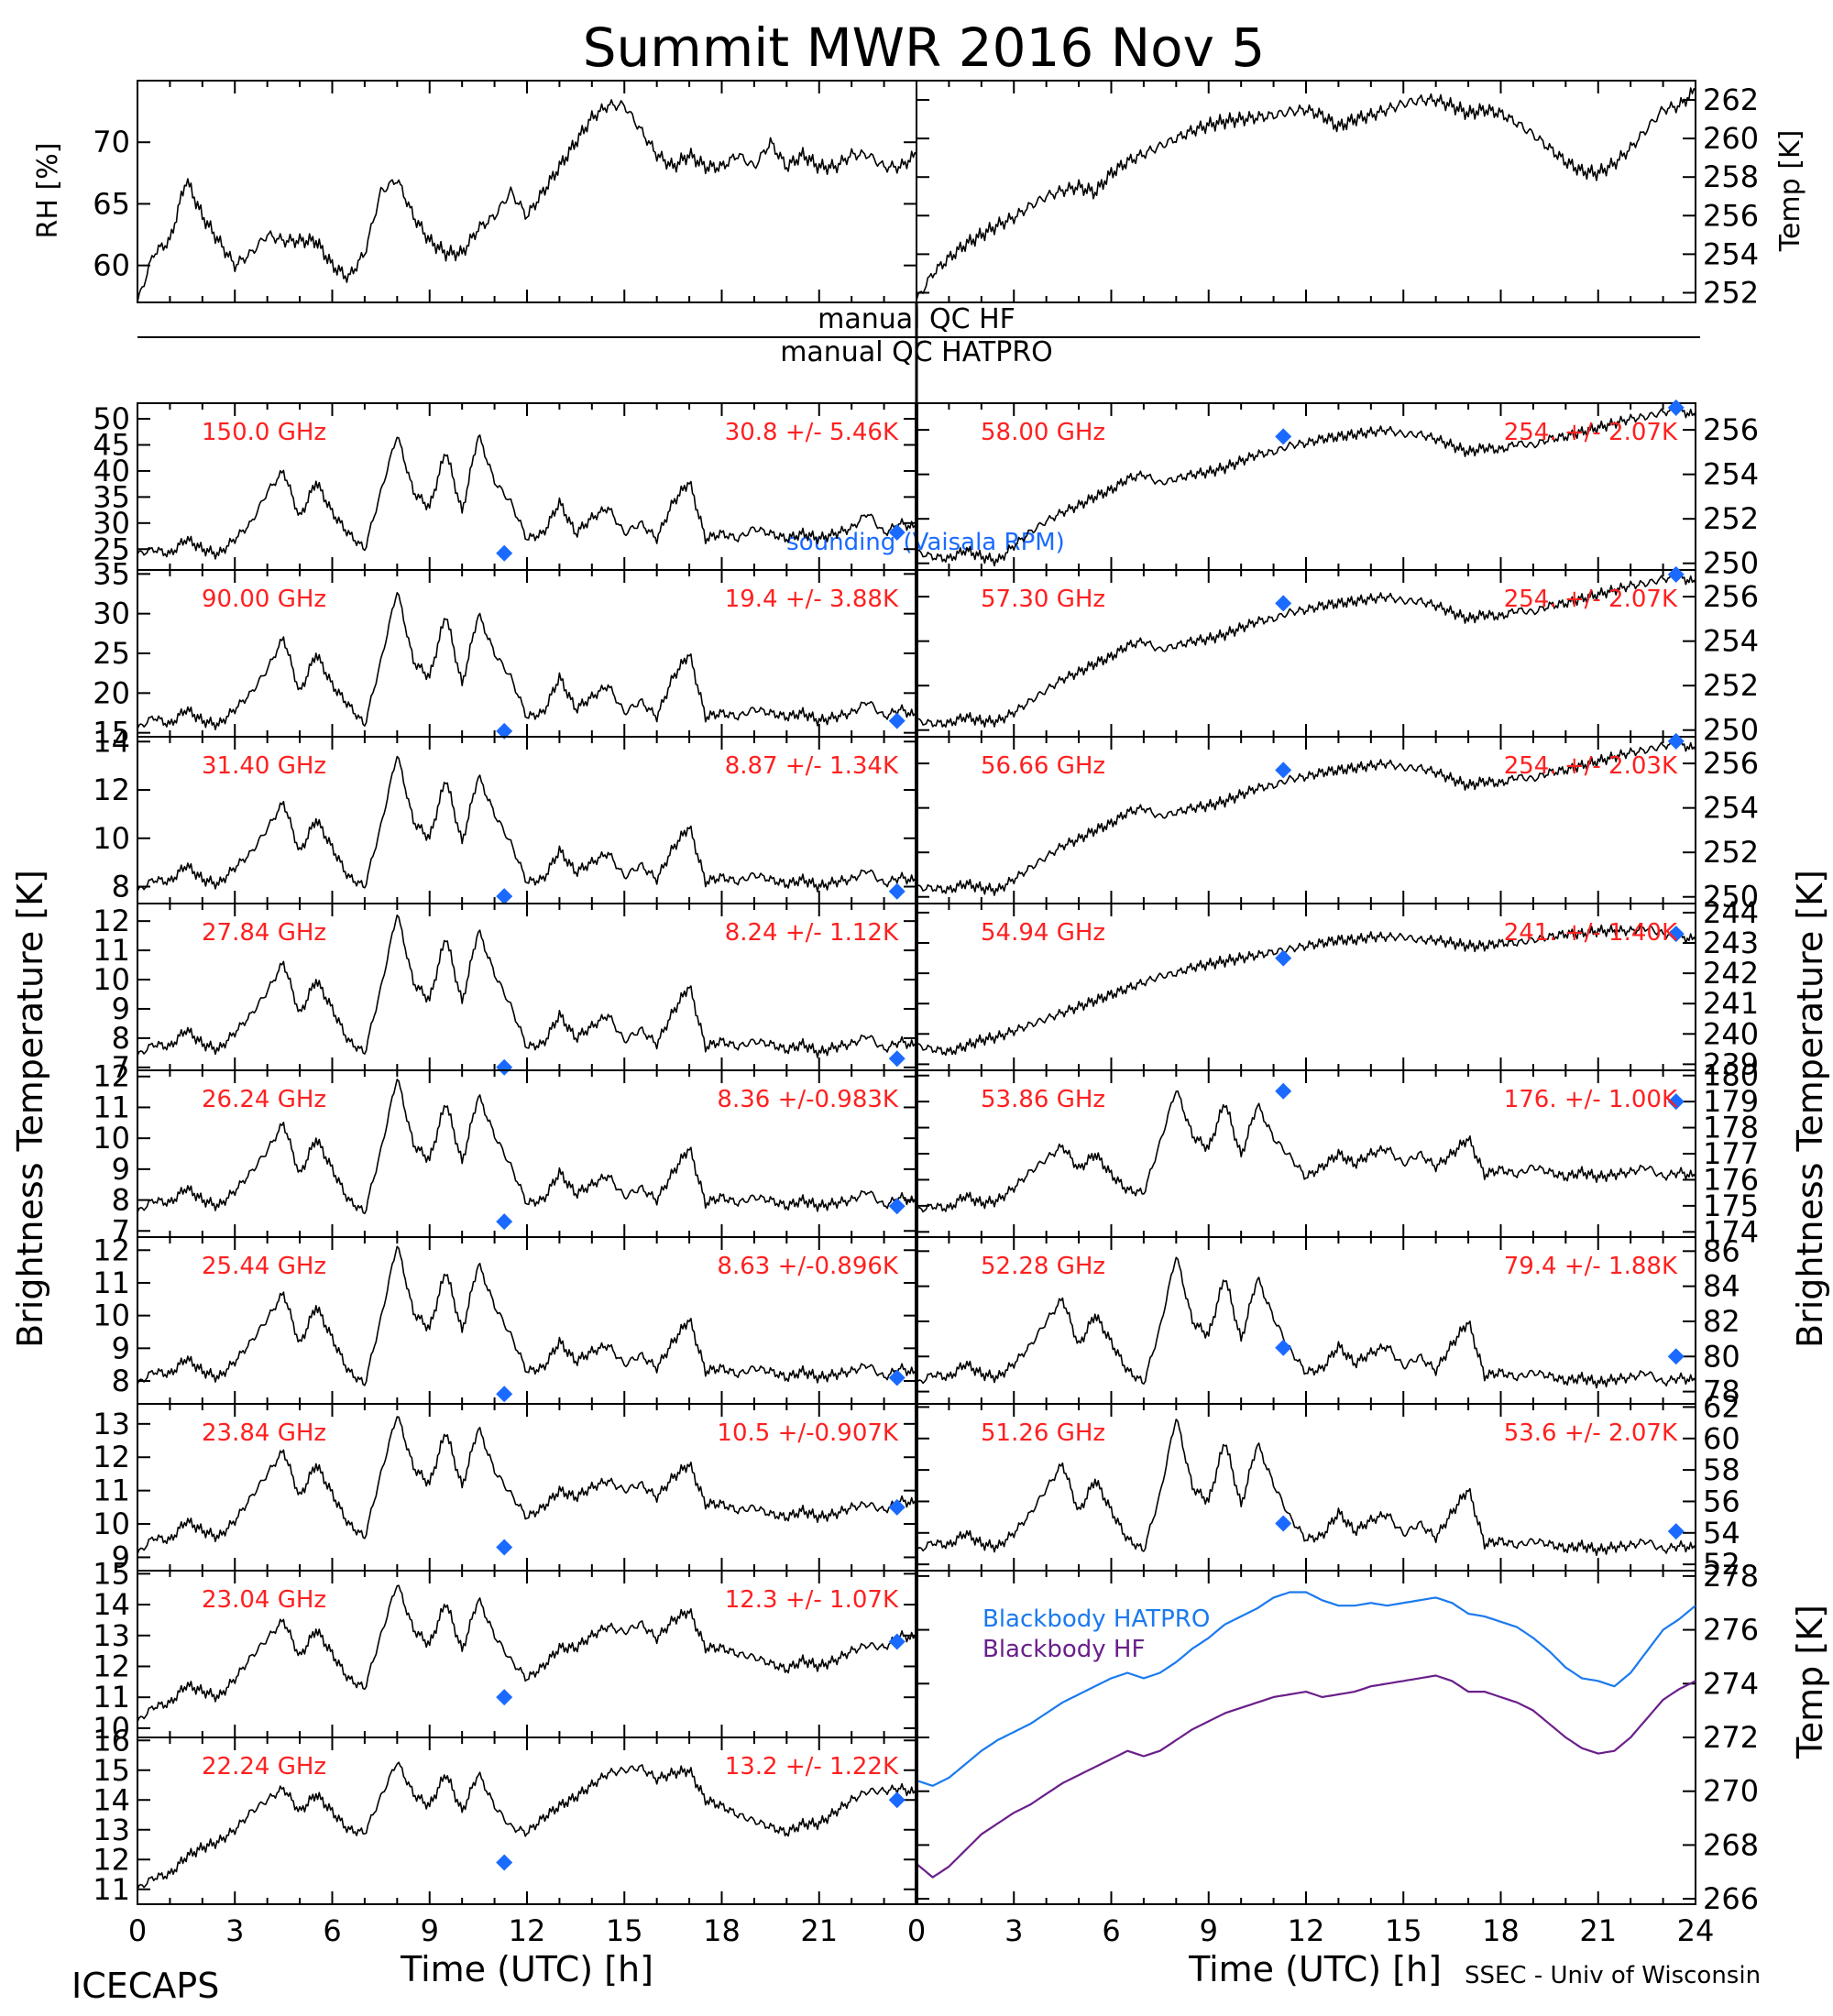 The height and width of the screenshot is (2016, 1833). What do you see at coordinates (264, 1433) in the screenshot?
I see `ch2384-frequency-label: 23.84 GHz` at bounding box center [264, 1433].